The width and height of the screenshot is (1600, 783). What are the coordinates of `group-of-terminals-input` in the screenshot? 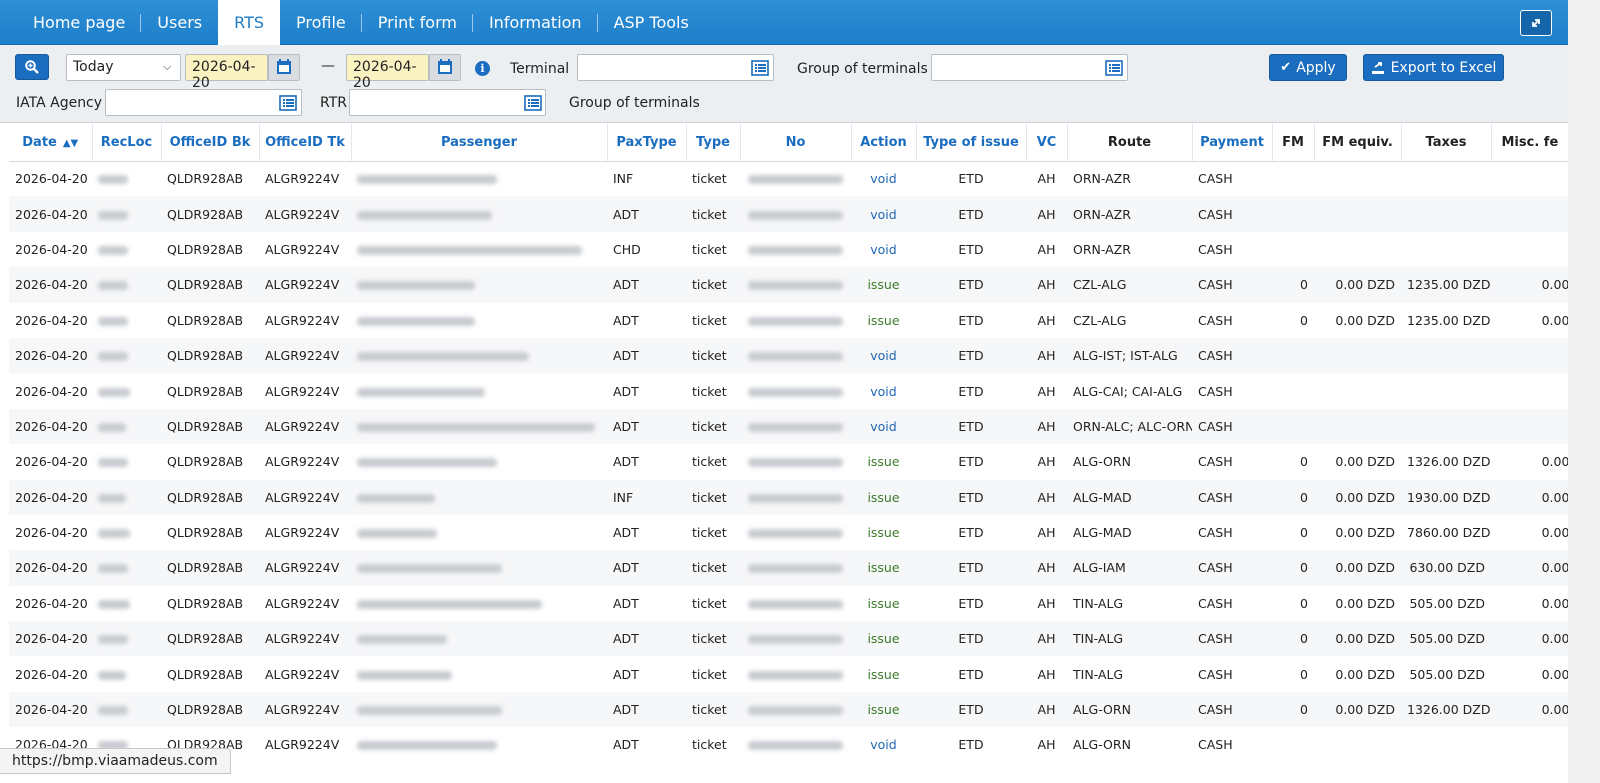 It's located at (1029, 67).